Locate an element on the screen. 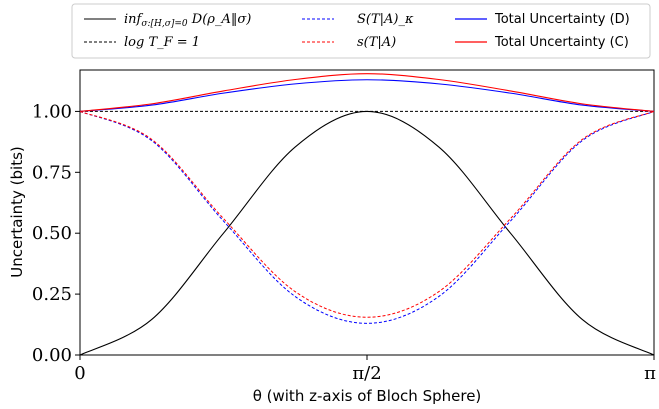 This screenshot has height=409, width=659. x-tick-label: 0 is located at coordinates (79, 373).